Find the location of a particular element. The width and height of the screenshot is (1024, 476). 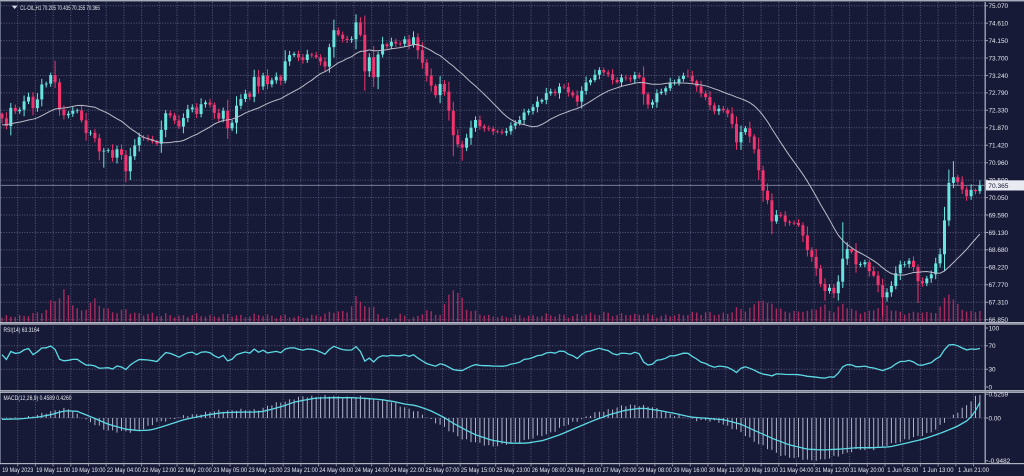

svg-text: 68.220 is located at coordinates (999, 268).